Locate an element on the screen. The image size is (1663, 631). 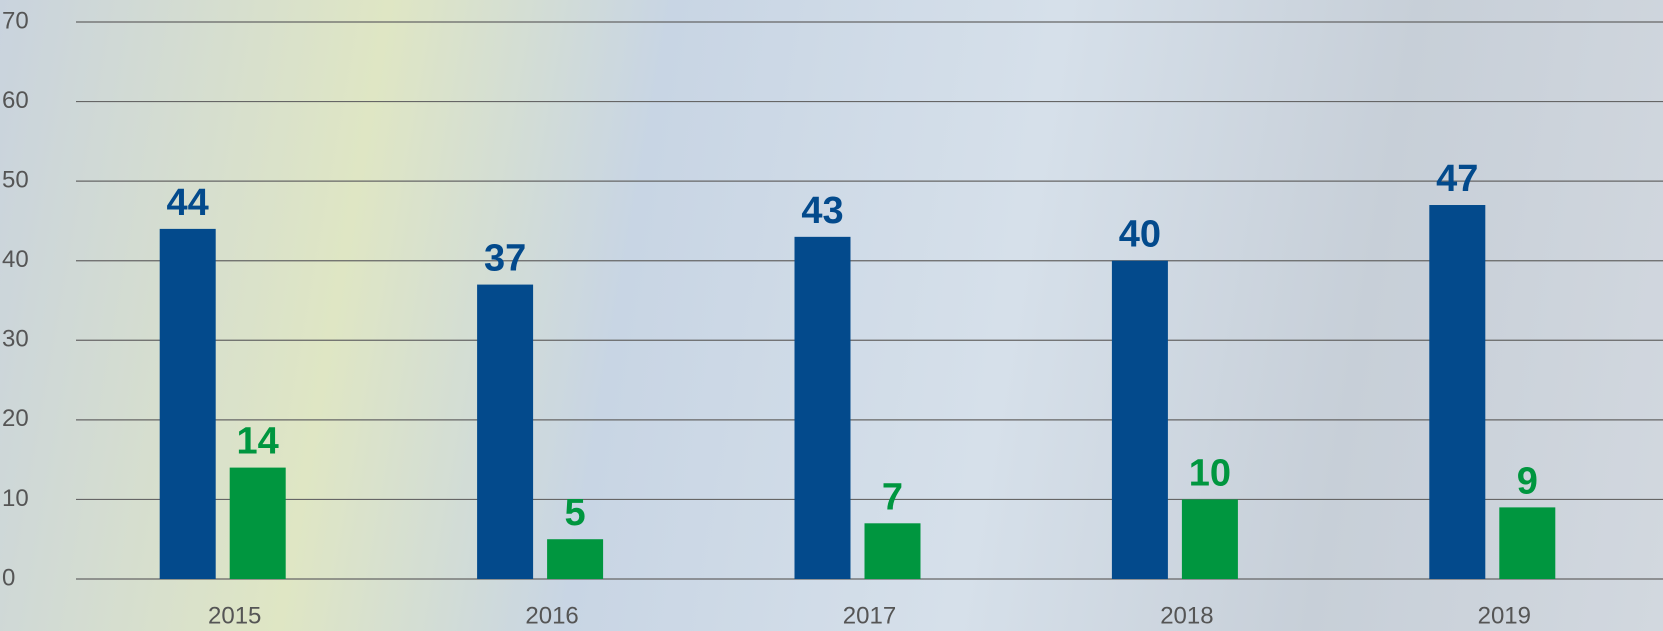
y-tick-label: 50 is located at coordinates (15, 179).